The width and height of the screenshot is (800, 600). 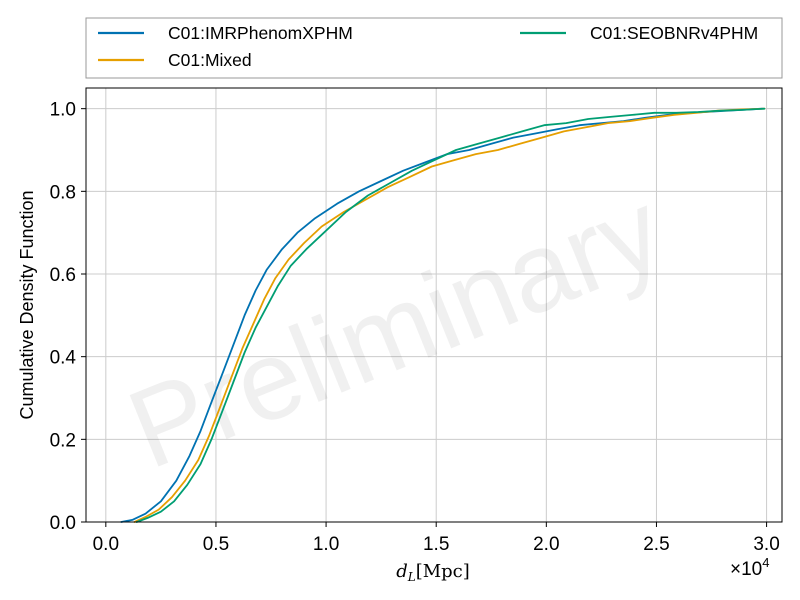 I want to click on y-tick-label: 0.4, so click(x=63, y=358).